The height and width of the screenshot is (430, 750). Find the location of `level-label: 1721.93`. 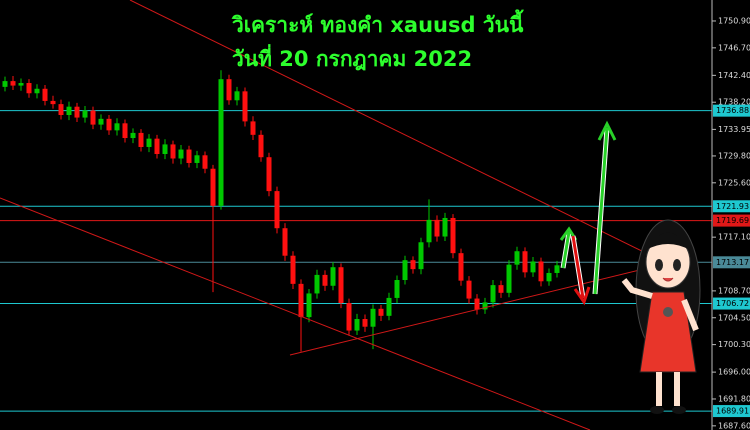

level-label: 1721.93 is located at coordinates (732, 206).